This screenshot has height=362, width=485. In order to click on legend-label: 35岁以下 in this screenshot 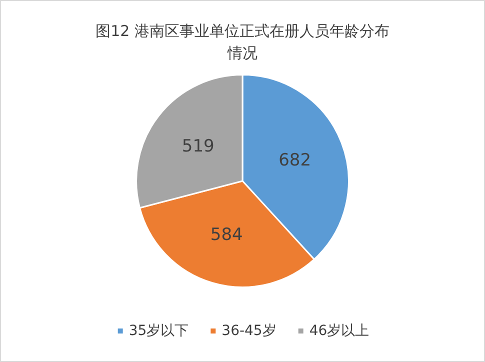, I will do `click(158, 331)`.